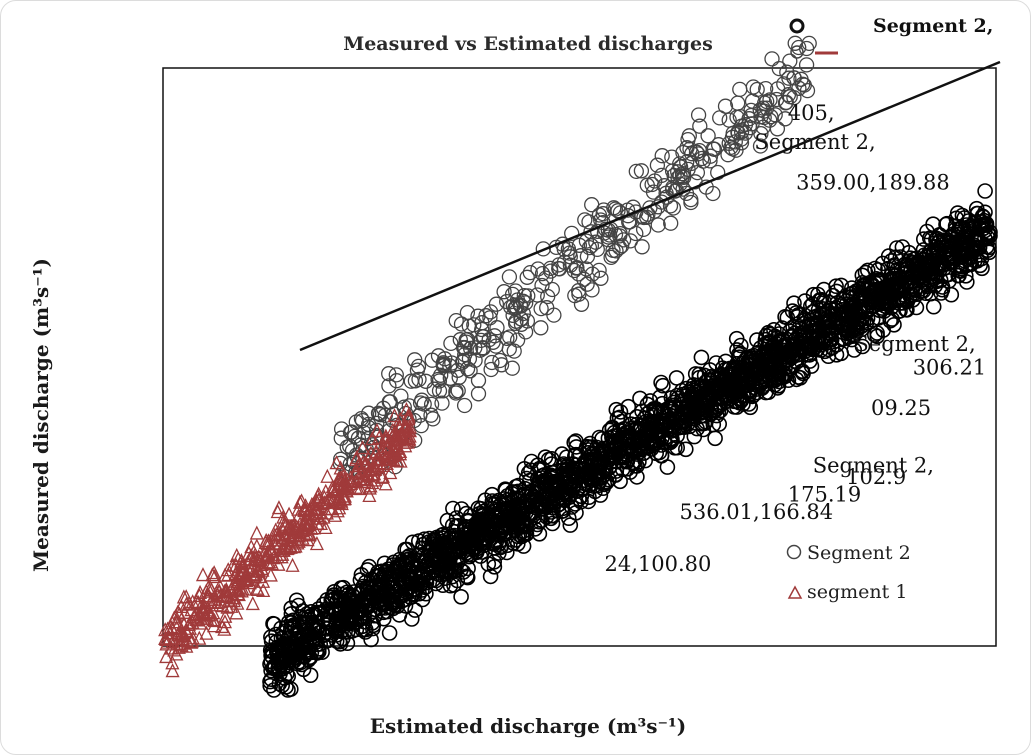 This screenshot has width=1031, height=755. What do you see at coordinates (528, 726) in the screenshot?
I see `x-axis-label: Estimated discharge (m³s⁻¹)` at bounding box center [528, 726].